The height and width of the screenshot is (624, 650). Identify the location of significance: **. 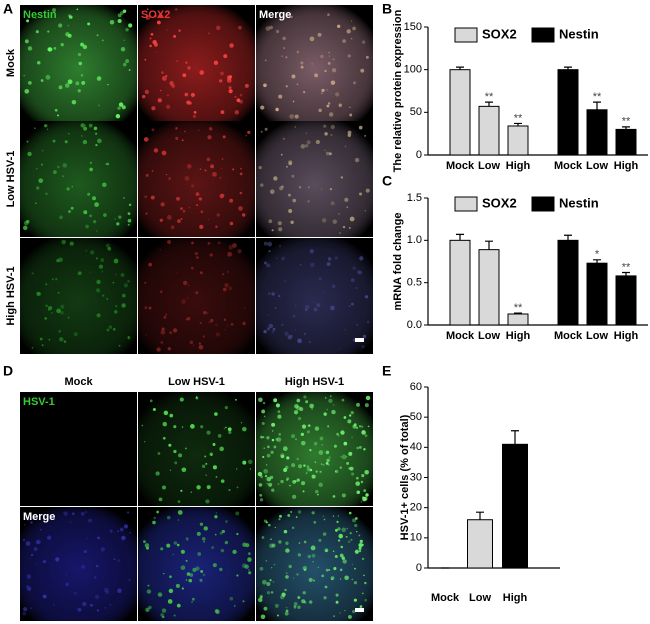
(597, 97).